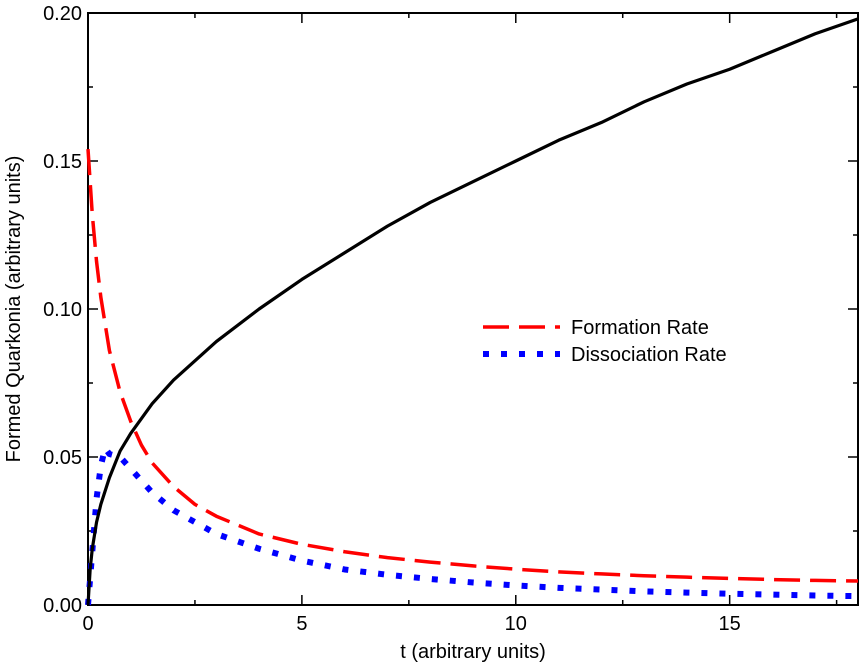  Describe the element at coordinates (62, 606) in the screenshot. I see `y-tick-label: 0.00` at that location.